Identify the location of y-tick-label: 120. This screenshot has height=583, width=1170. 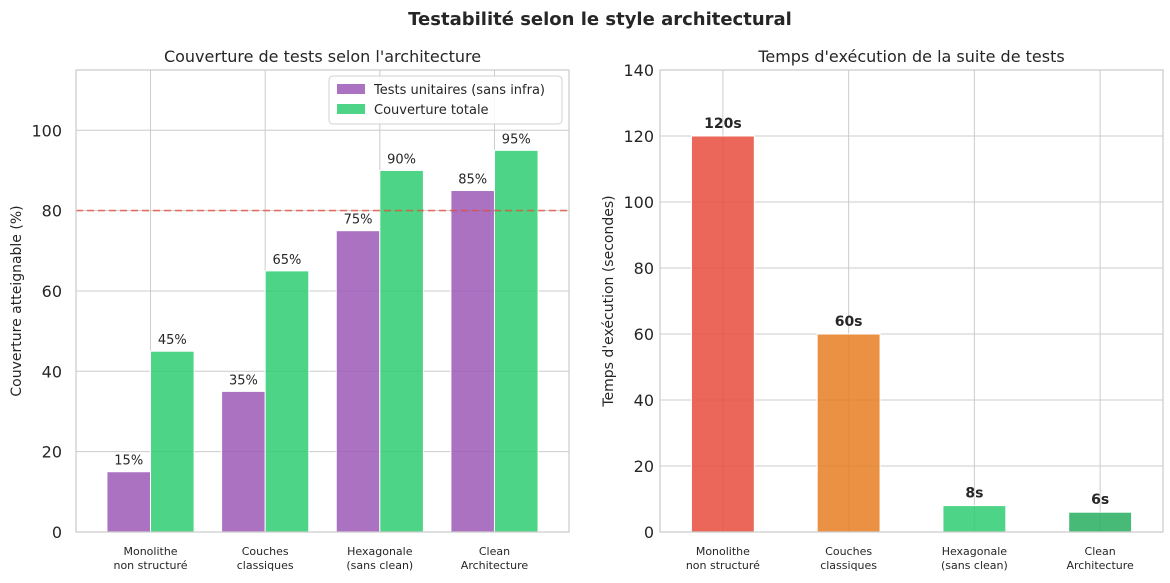
(638, 136).